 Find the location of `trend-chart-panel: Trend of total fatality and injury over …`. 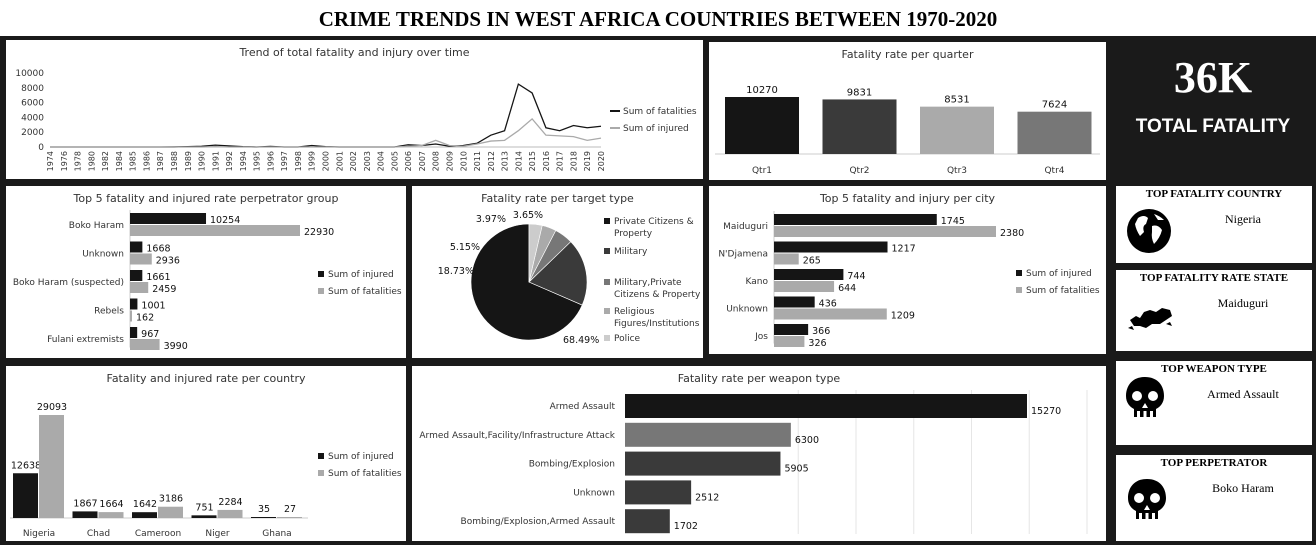

trend-chart-panel: Trend of total fatality and injury over … is located at coordinates (354, 109).